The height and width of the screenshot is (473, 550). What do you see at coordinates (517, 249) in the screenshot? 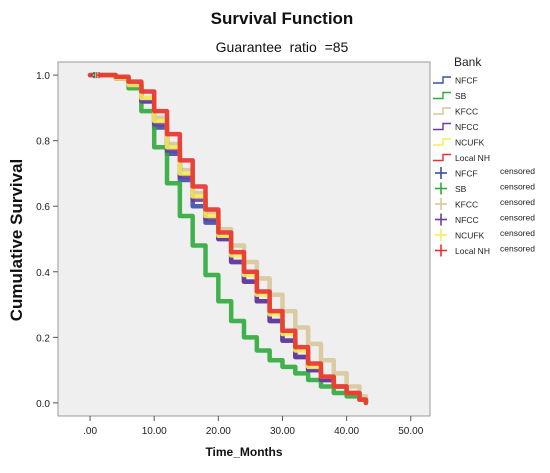
I see `legend-suffix-11: censored` at bounding box center [517, 249].